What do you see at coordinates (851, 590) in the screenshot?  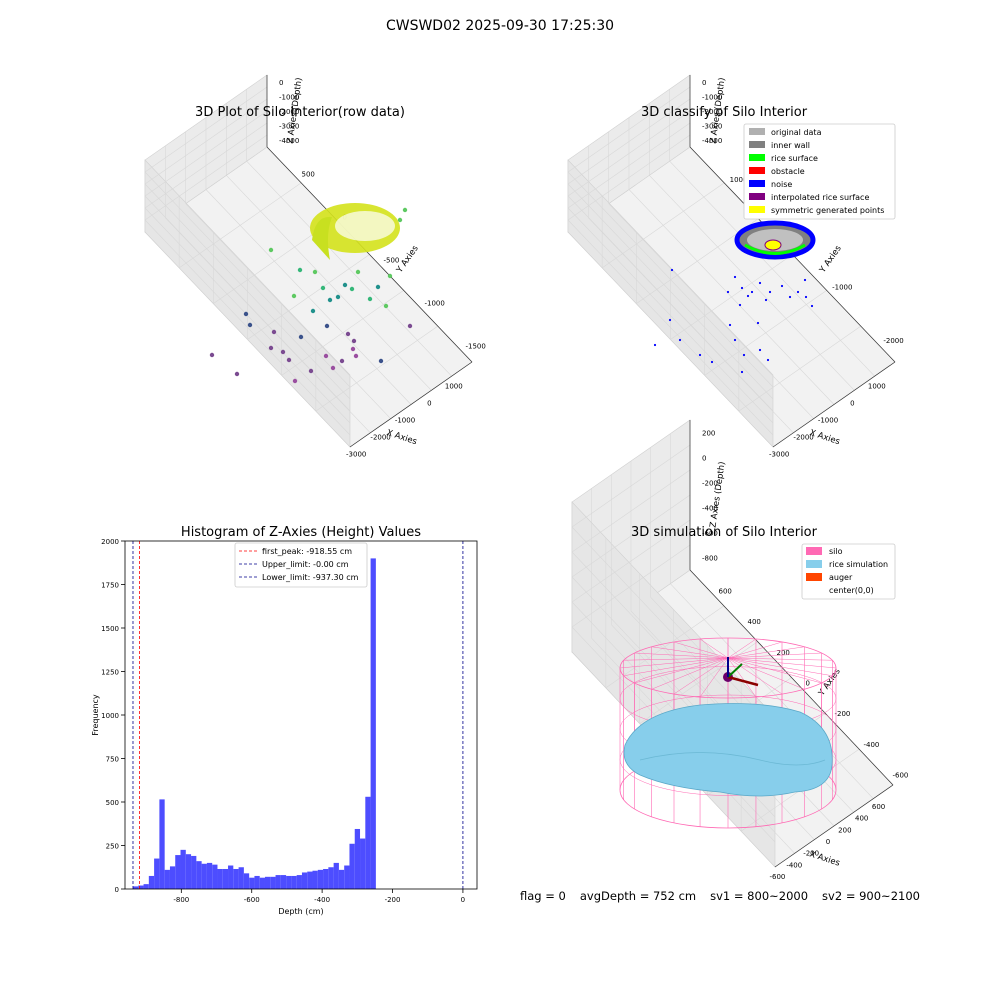 I see `p4-legend-label: center(0,0)` at bounding box center [851, 590].